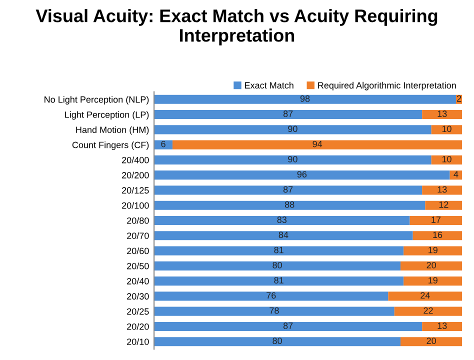  I want to click on data-label: 16, so click(437, 235).